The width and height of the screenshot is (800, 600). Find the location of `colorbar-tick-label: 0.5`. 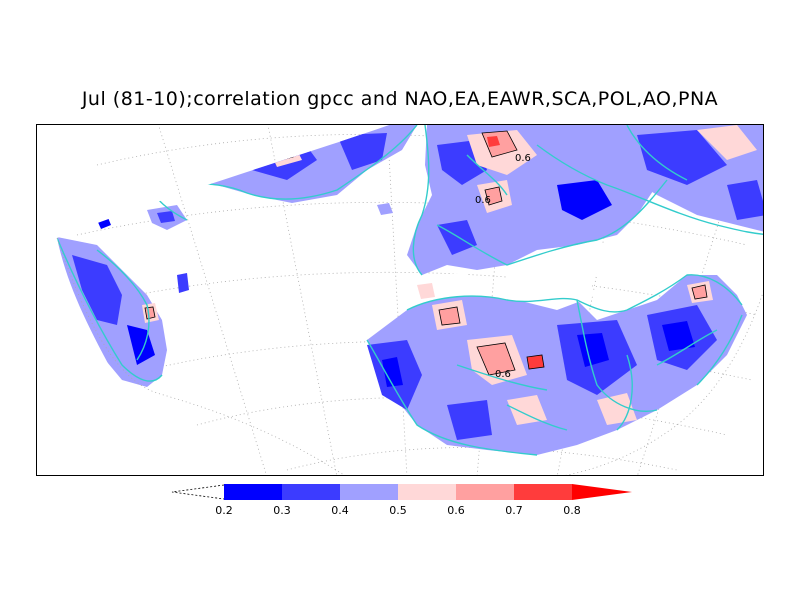

colorbar-tick-label: 0.5 is located at coordinates (398, 510).